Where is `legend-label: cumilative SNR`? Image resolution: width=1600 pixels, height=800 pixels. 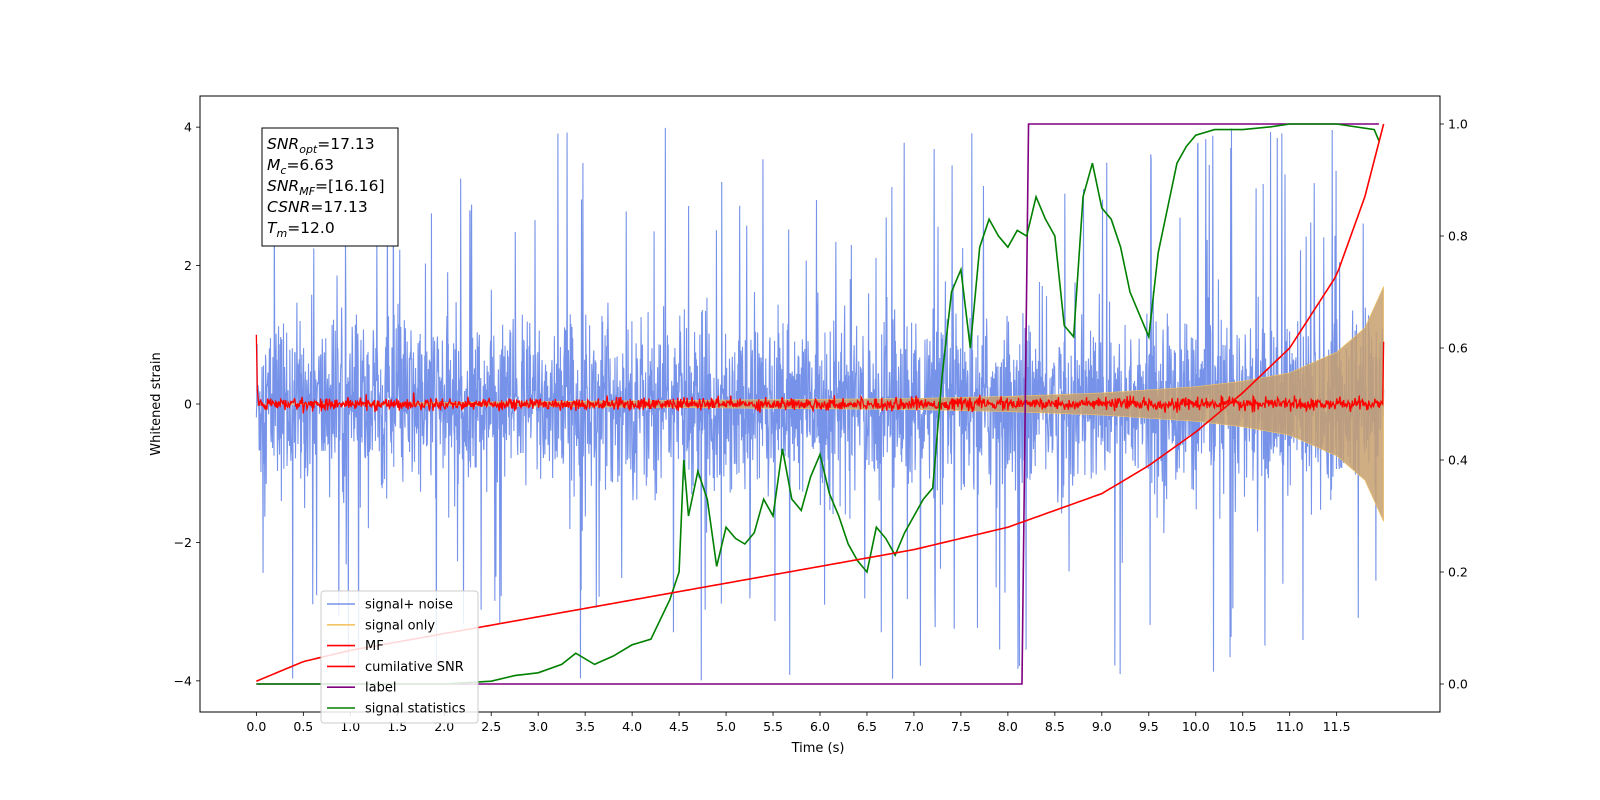 legend-label: cumilative SNR is located at coordinates (414, 667).